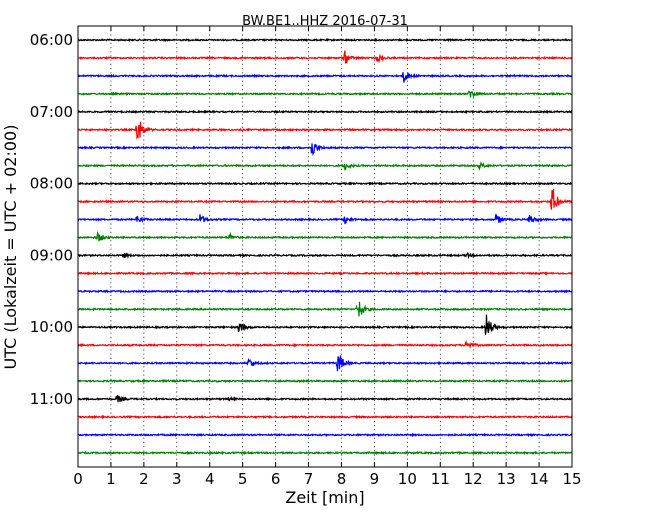 This screenshot has width=650, height=520. What do you see at coordinates (276, 479) in the screenshot?
I see `x-tick-label: 6` at bounding box center [276, 479].